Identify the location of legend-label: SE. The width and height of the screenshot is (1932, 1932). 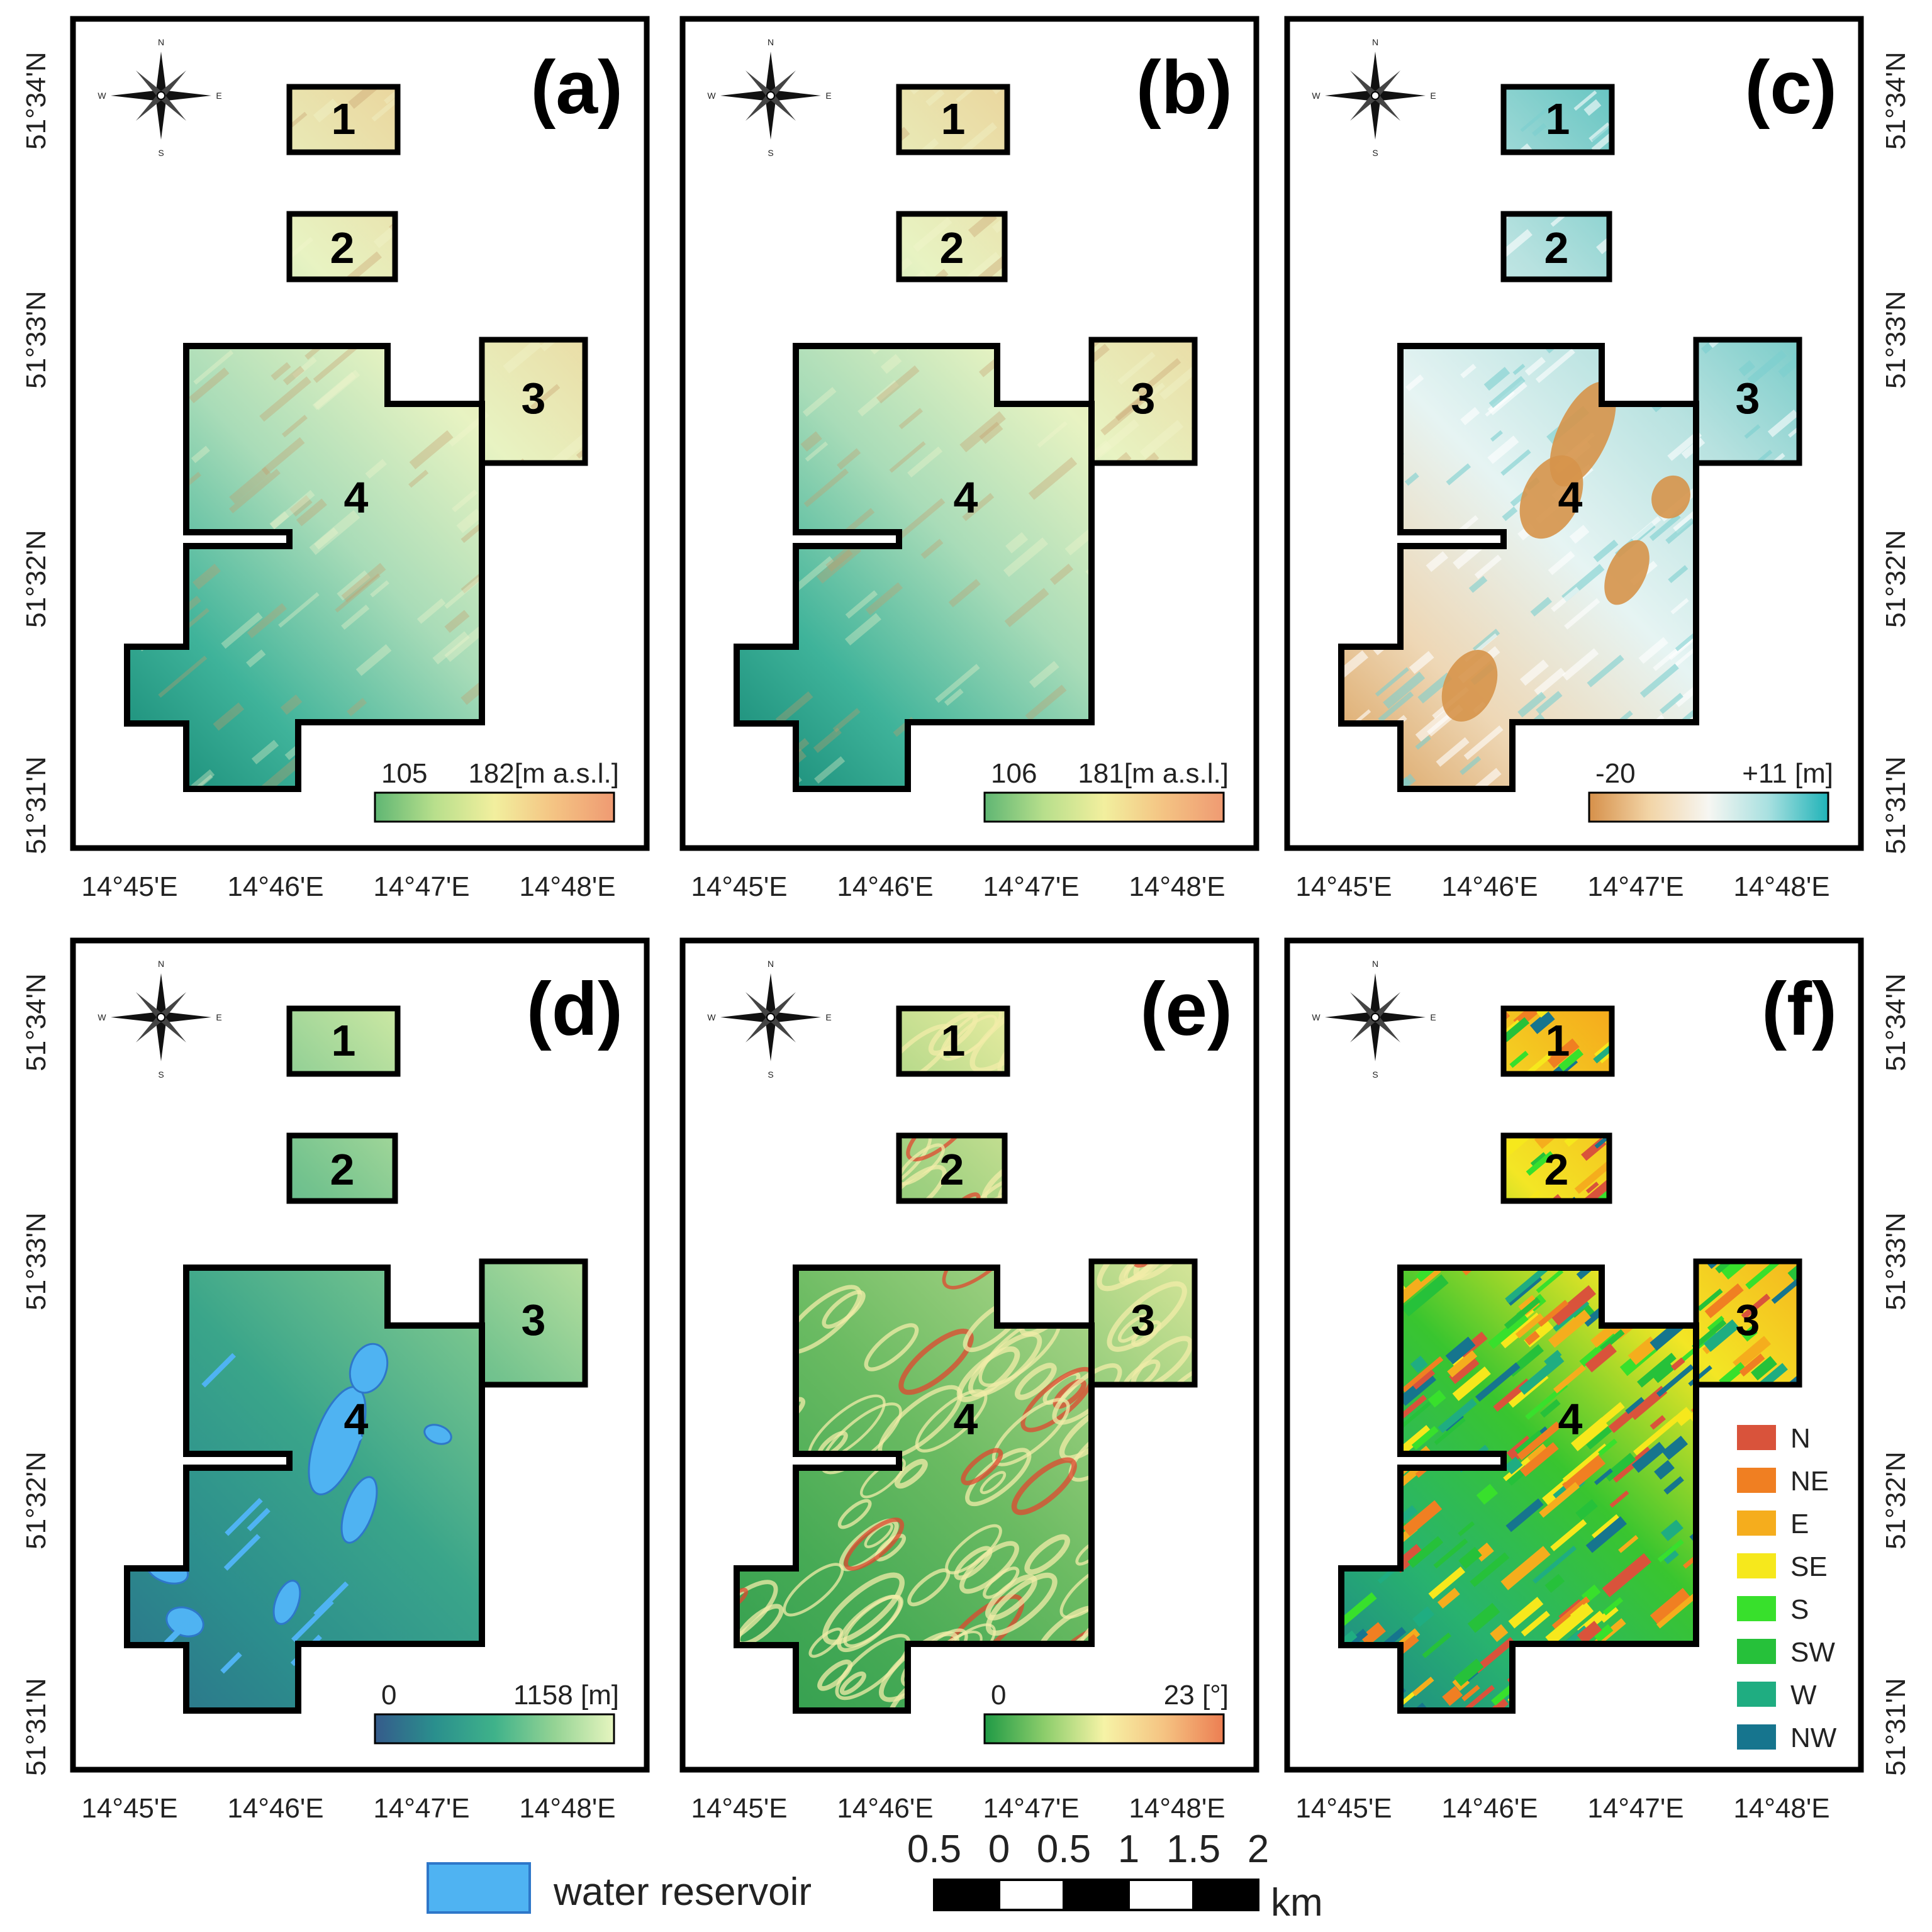
(1809, 1566).